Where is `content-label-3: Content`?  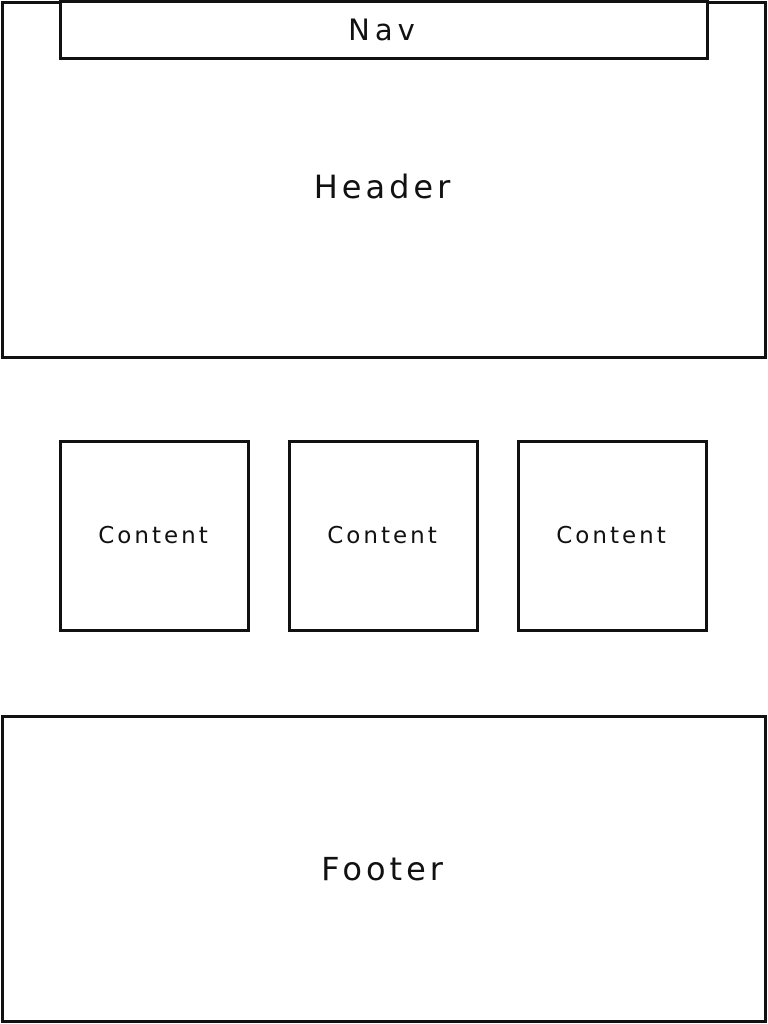 content-label-3: Content is located at coordinates (612, 536).